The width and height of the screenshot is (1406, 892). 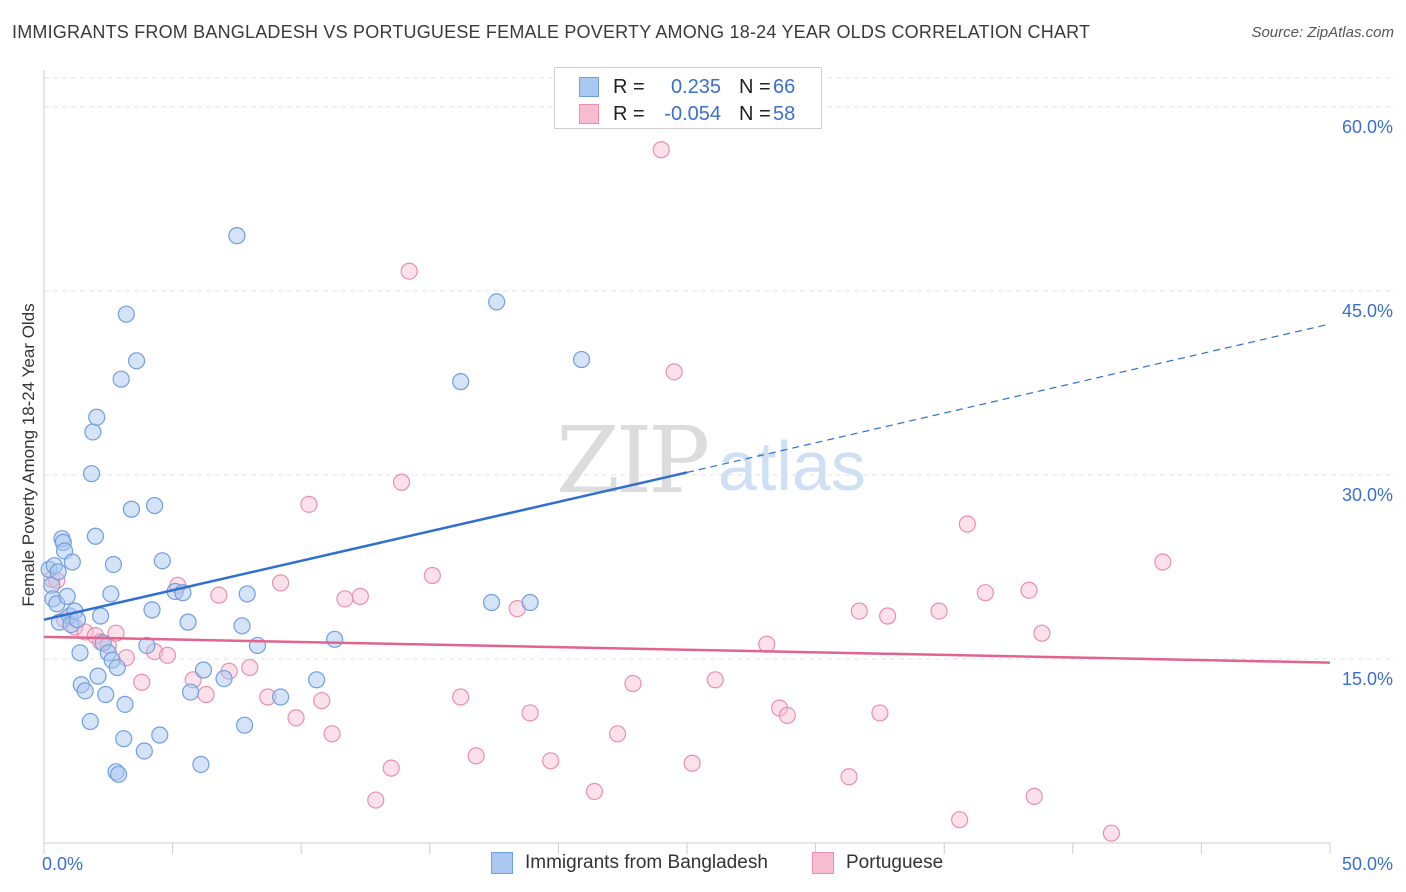 I want to click on series-legend: Immigrants from Bangladesh Portuguese, so click(x=703, y=865).